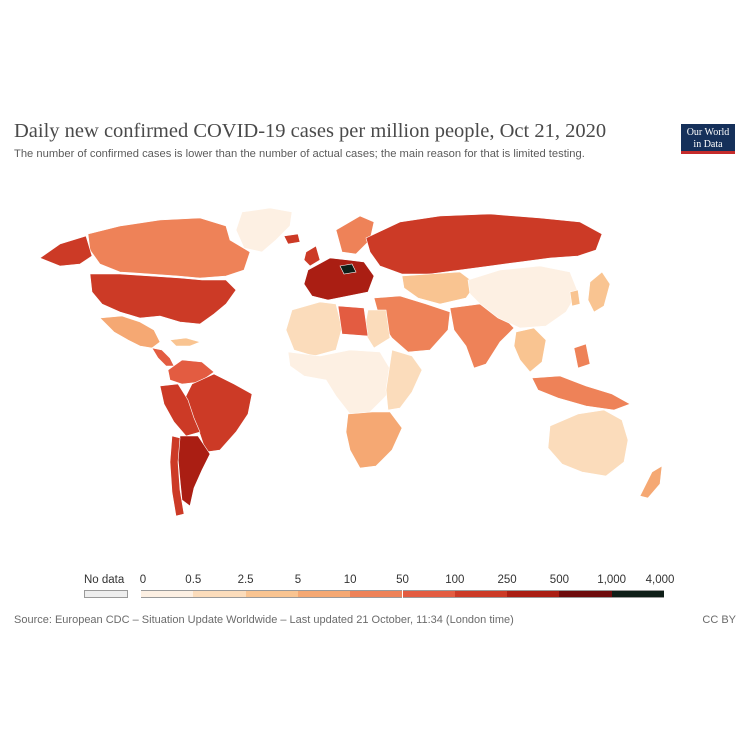  Describe the element at coordinates (530, 350) in the screenshot. I see `region-southeast-asia` at that location.